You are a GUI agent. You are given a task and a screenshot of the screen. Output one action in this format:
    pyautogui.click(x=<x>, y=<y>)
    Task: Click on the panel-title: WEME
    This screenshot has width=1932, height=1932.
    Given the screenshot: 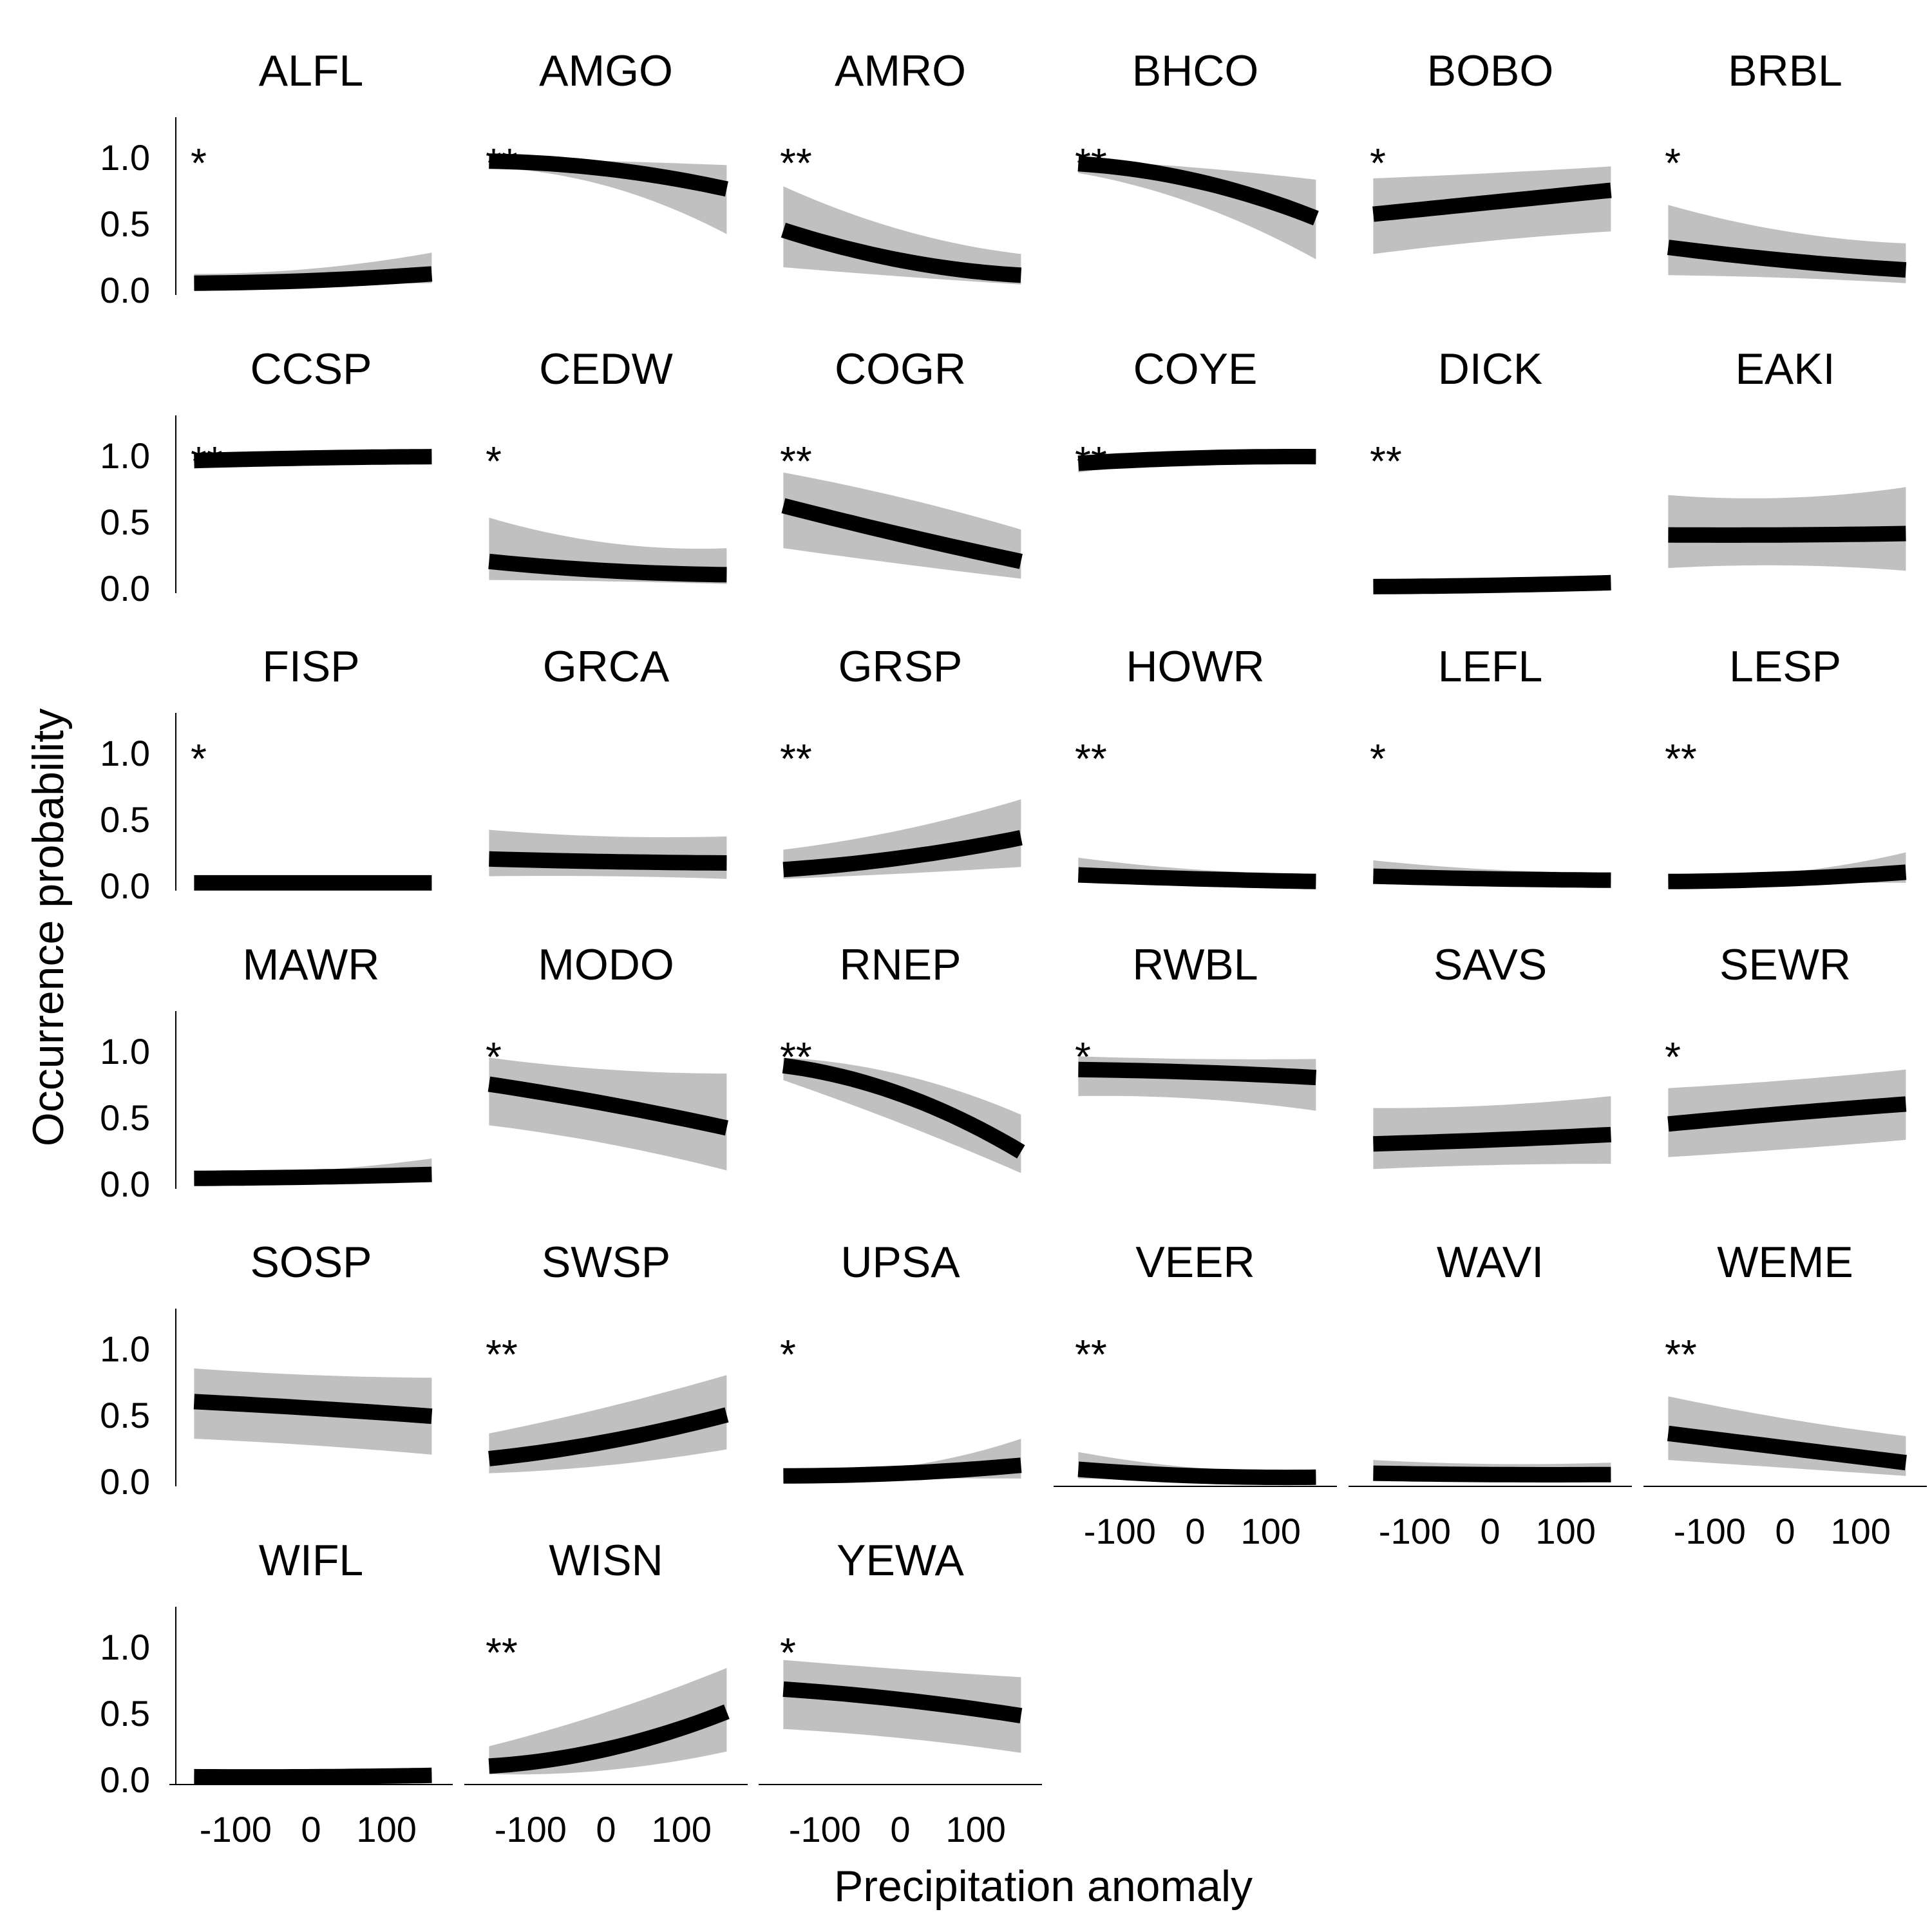 What is the action you would take?
    pyautogui.click(x=1785, y=1262)
    